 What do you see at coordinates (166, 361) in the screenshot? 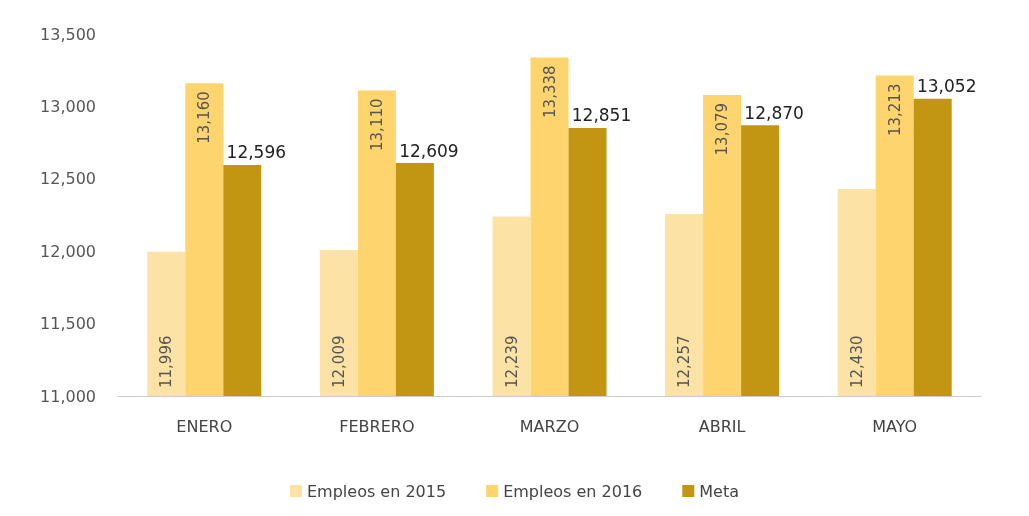
I see `data-label: 11,996` at bounding box center [166, 361].